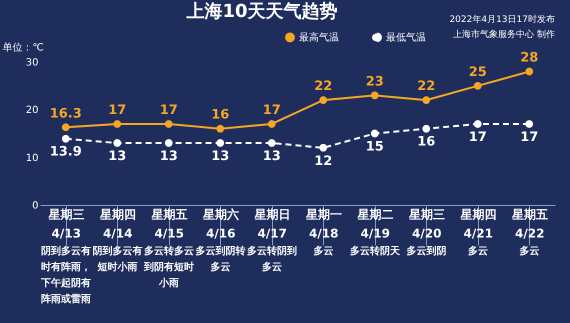 The width and height of the screenshot is (570, 323). I want to click on text: 多云到阴, so click(426, 251).